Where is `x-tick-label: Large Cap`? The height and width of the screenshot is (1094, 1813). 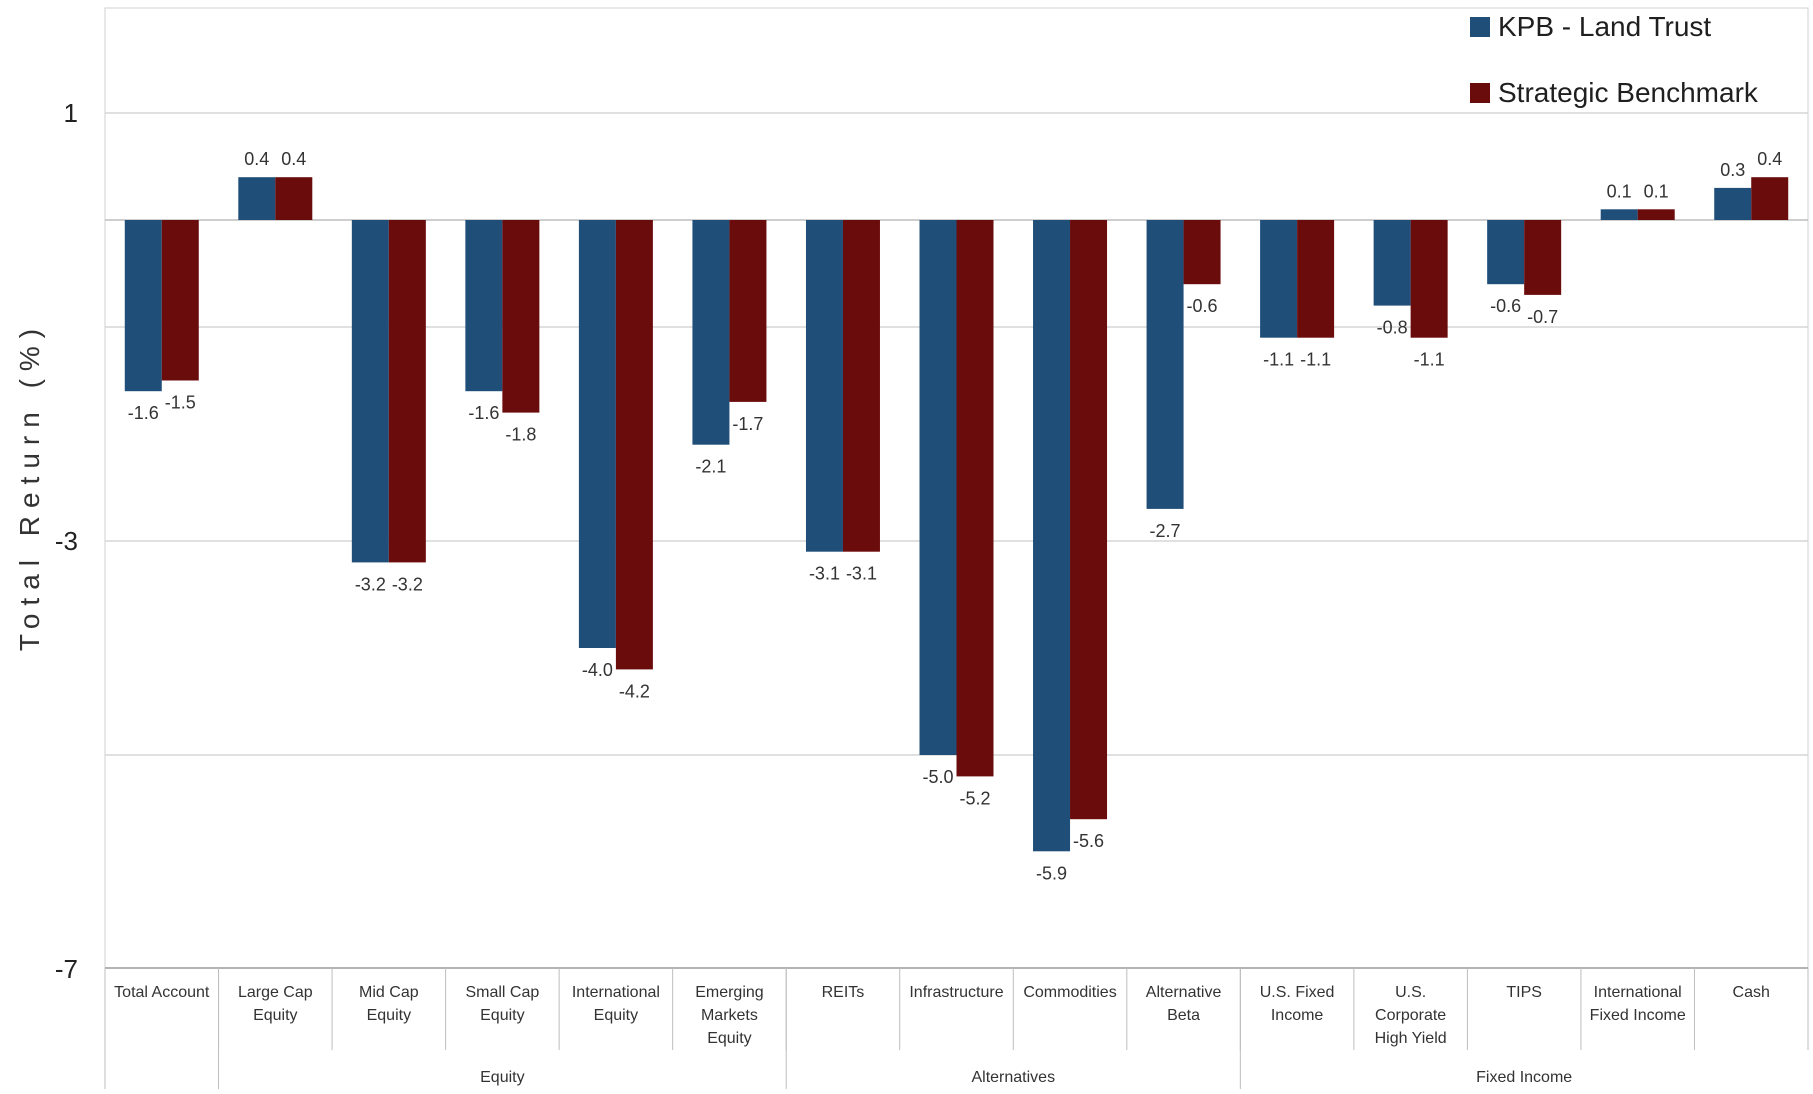
x-tick-label: Large Cap is located at coordinates (275, 992).